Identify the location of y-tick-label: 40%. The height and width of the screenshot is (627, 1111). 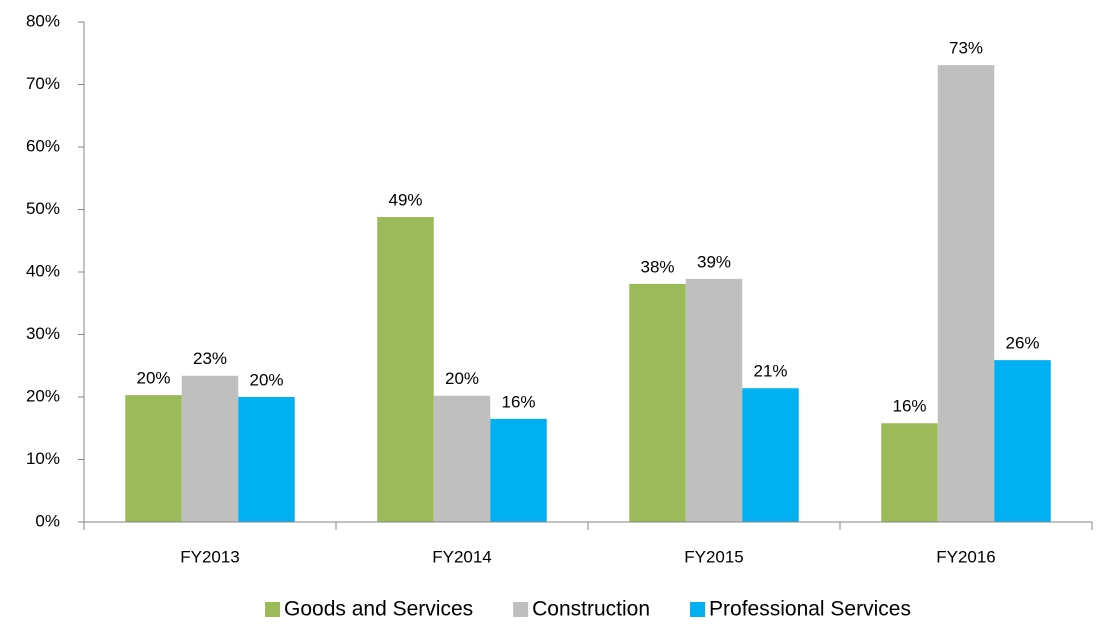
(43, 270).